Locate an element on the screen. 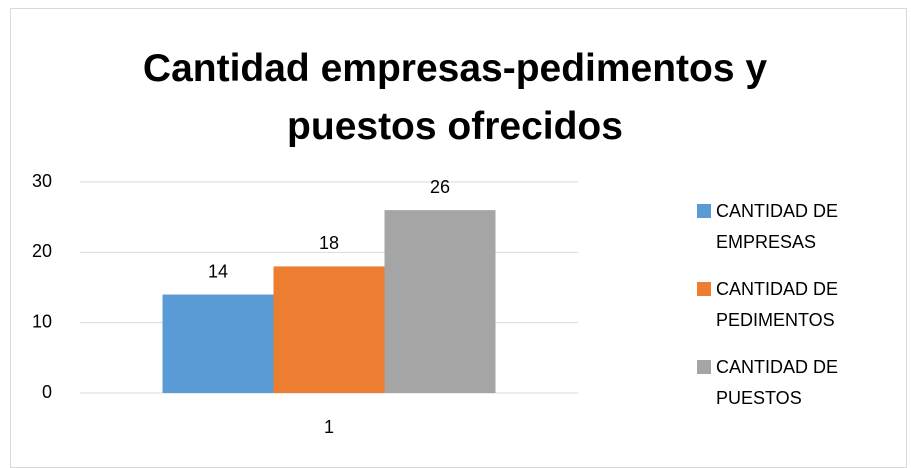 The width and height of the screenshot is (911, 468). y-tick-label: 0 is located at coordinates (47, 392).